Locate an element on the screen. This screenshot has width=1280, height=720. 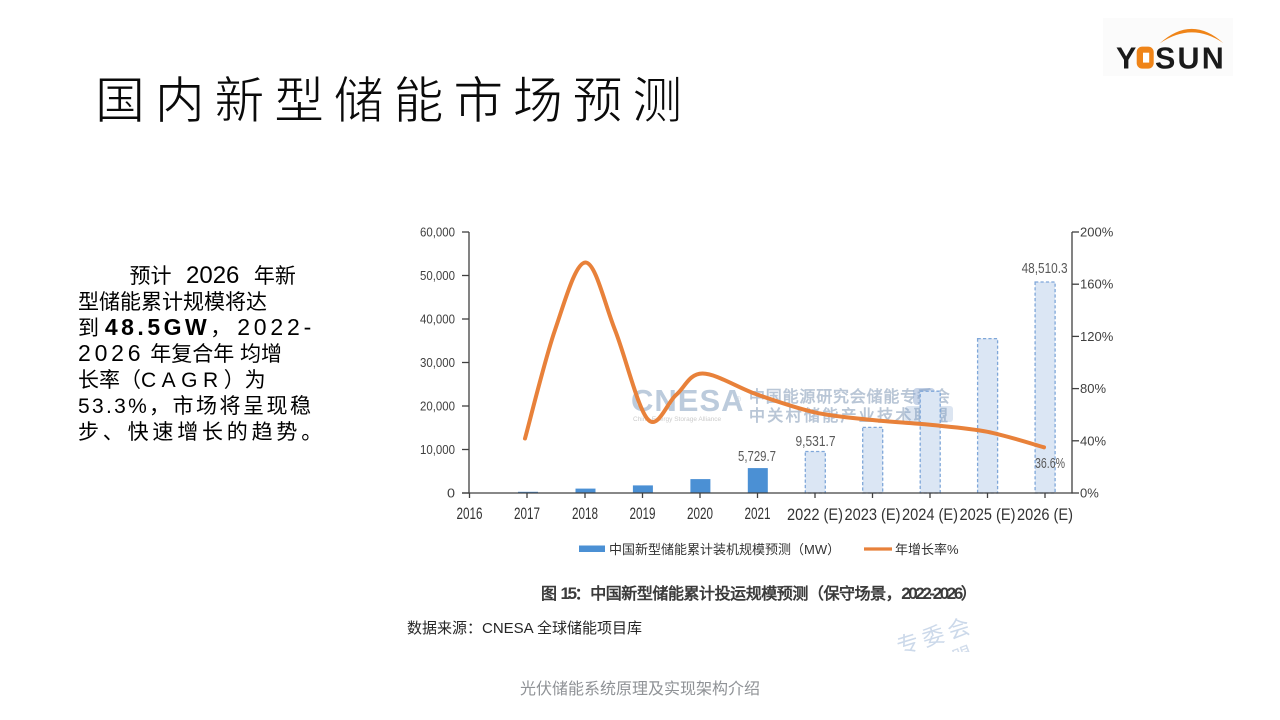
svg-text: 2026 (E) is located at coordinates (1045, 514).